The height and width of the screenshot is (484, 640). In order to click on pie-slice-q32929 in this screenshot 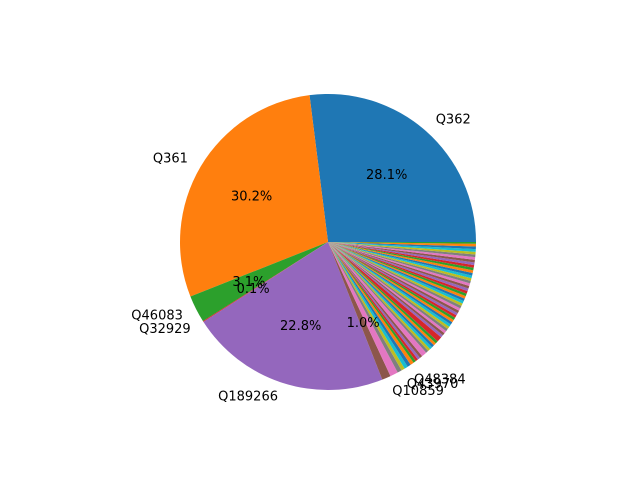, I will do `click(265, 282)`.